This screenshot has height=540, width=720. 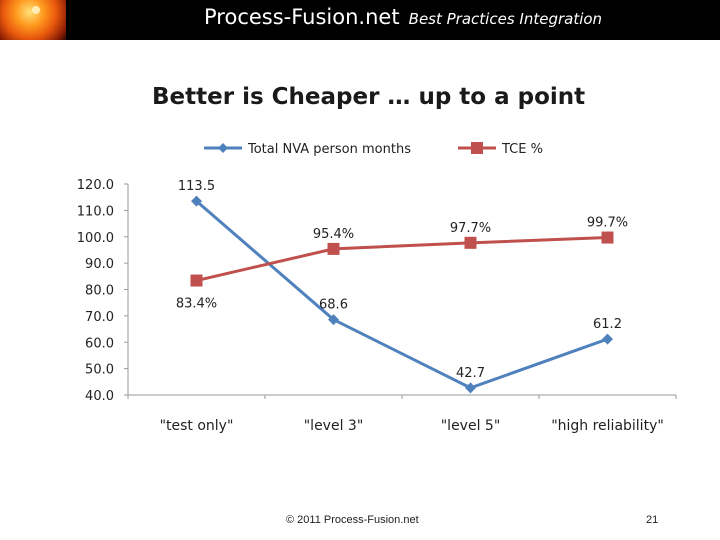 What do you see at coordinates (99, 396) in the screenshot?
I see `y-tick-label: 40.0` at bounding box center [99, 396].